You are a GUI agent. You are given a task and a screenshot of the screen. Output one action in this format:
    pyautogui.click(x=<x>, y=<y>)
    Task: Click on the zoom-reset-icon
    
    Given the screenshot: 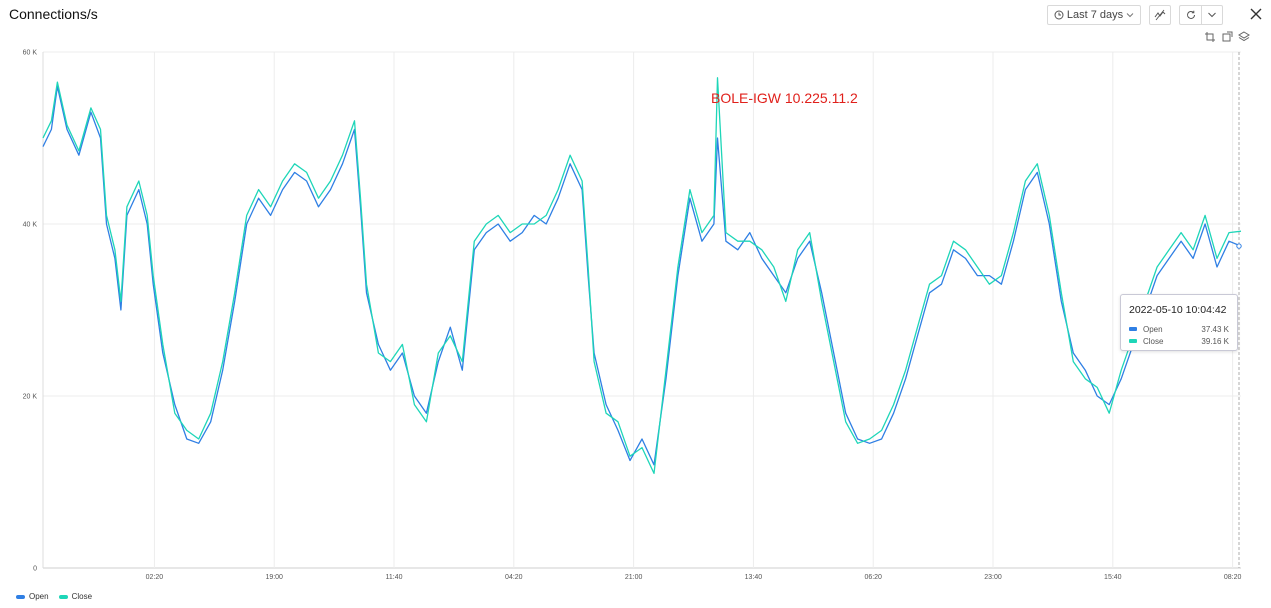 What is the action you would take?
    pyautogui.click(x=1227, y=37)
    